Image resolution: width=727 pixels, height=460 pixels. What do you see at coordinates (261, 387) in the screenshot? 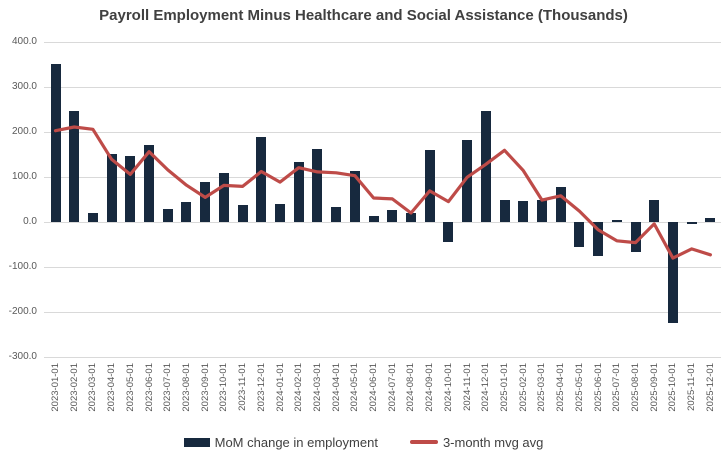
I see `x-axis-label: 2023-12-01` at bounding box center [261, 387].